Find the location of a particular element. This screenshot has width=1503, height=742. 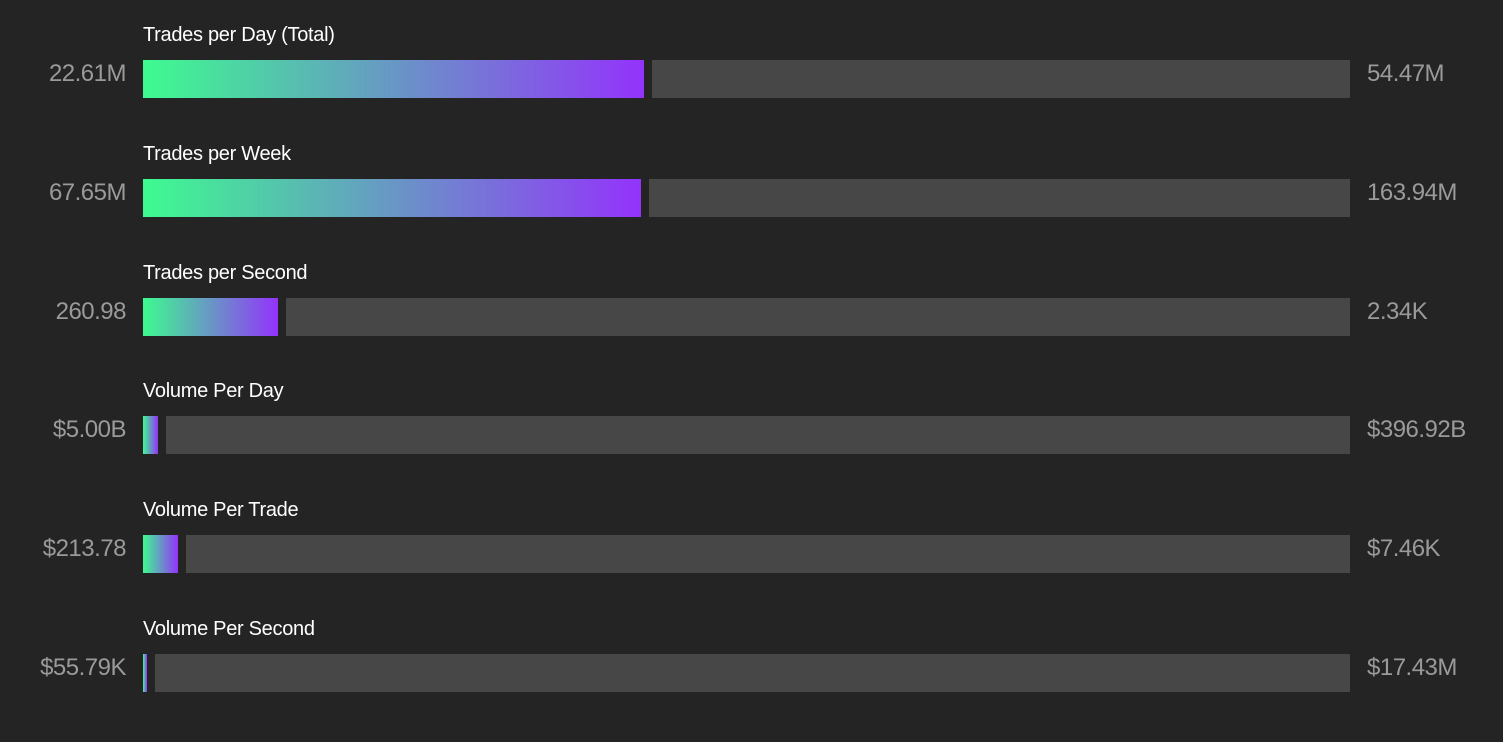

max-value-label: $396.92B is located at coordinates (1416, 430).